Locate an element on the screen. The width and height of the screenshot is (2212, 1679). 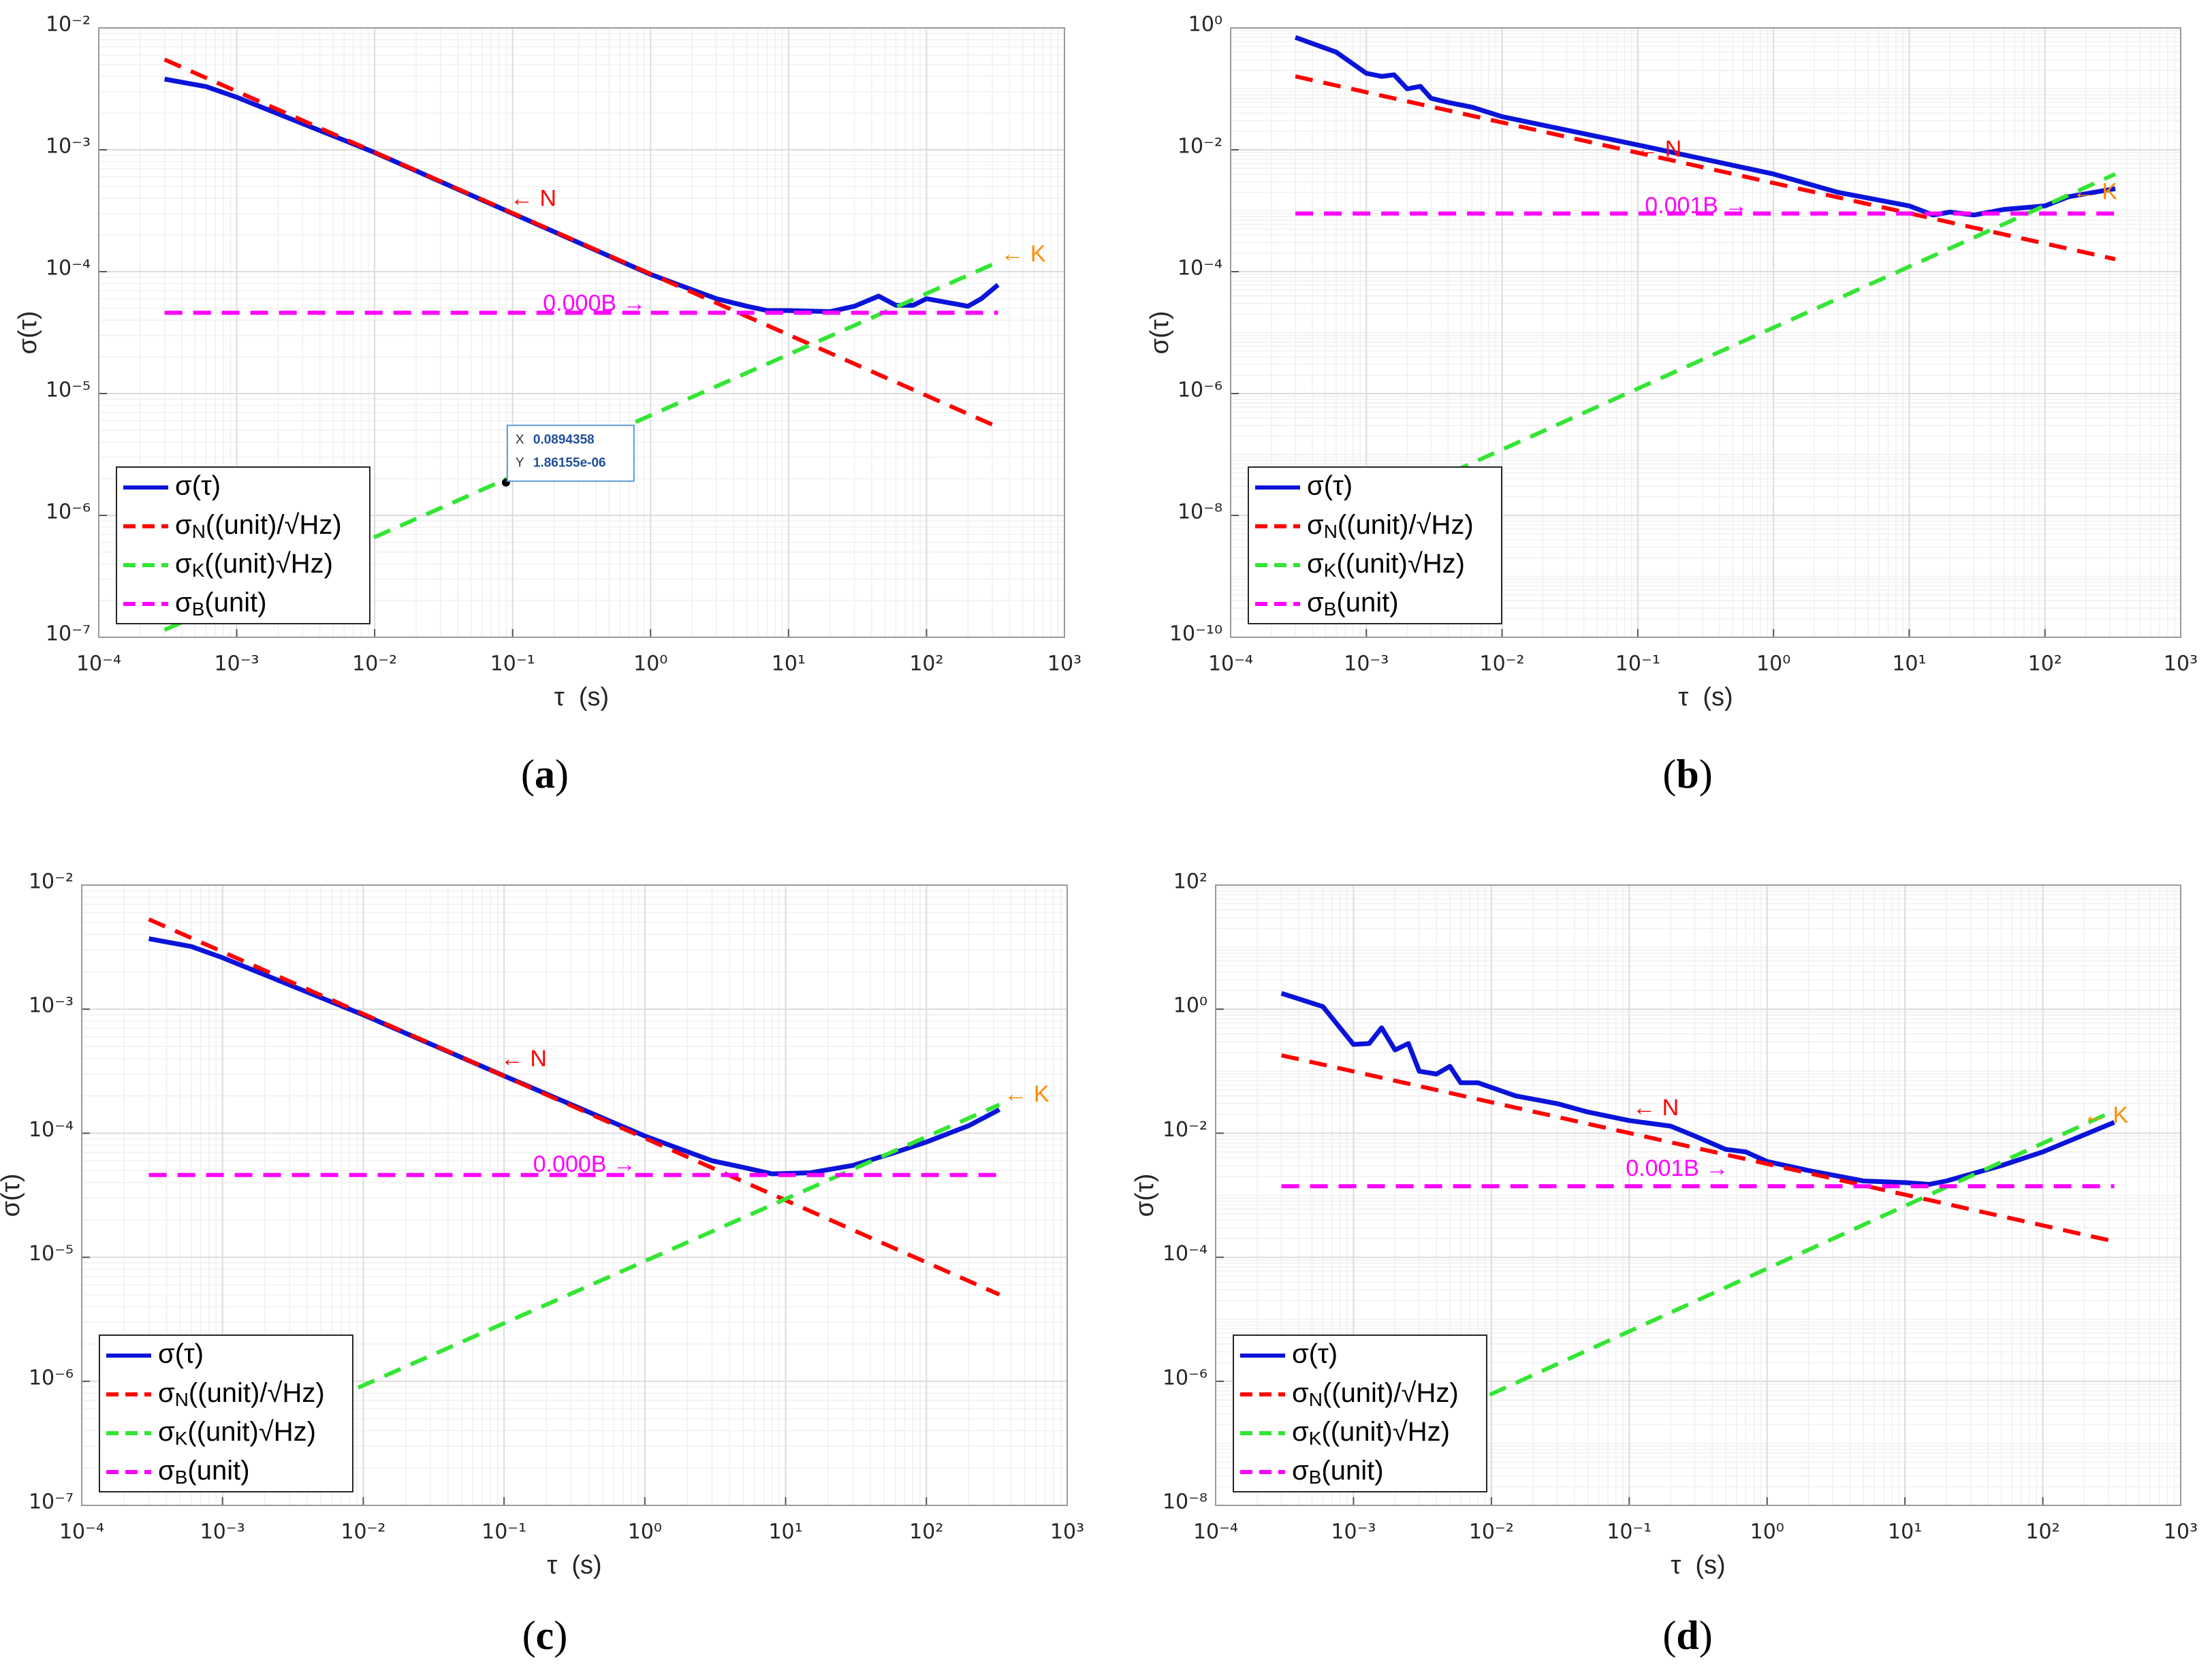
y-tick-label: 10⁻¹⁰ is located at coordinates (1195, 634).